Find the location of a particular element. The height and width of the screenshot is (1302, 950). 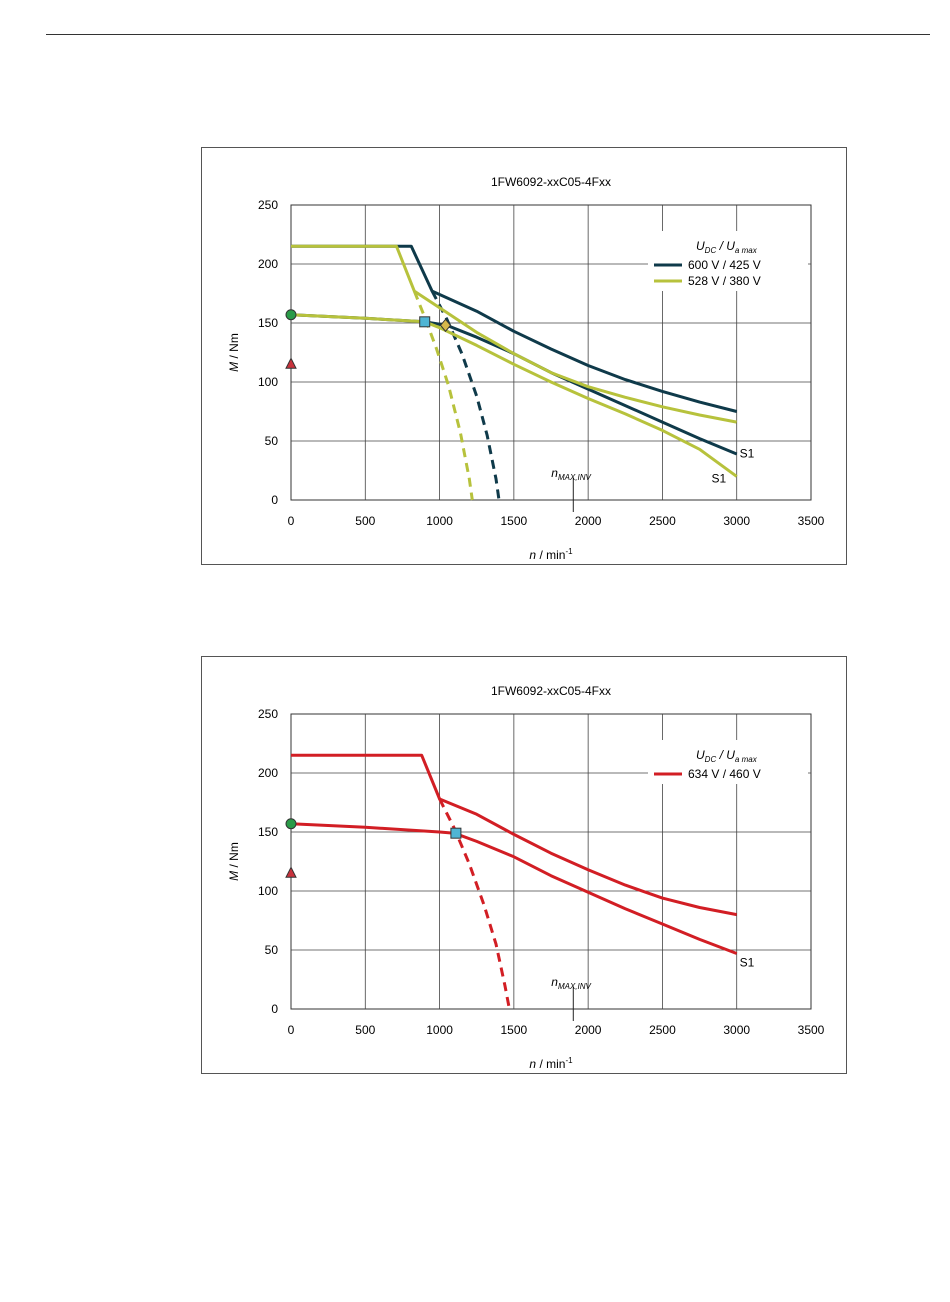

legend-box is located at coordinates (728, 762).